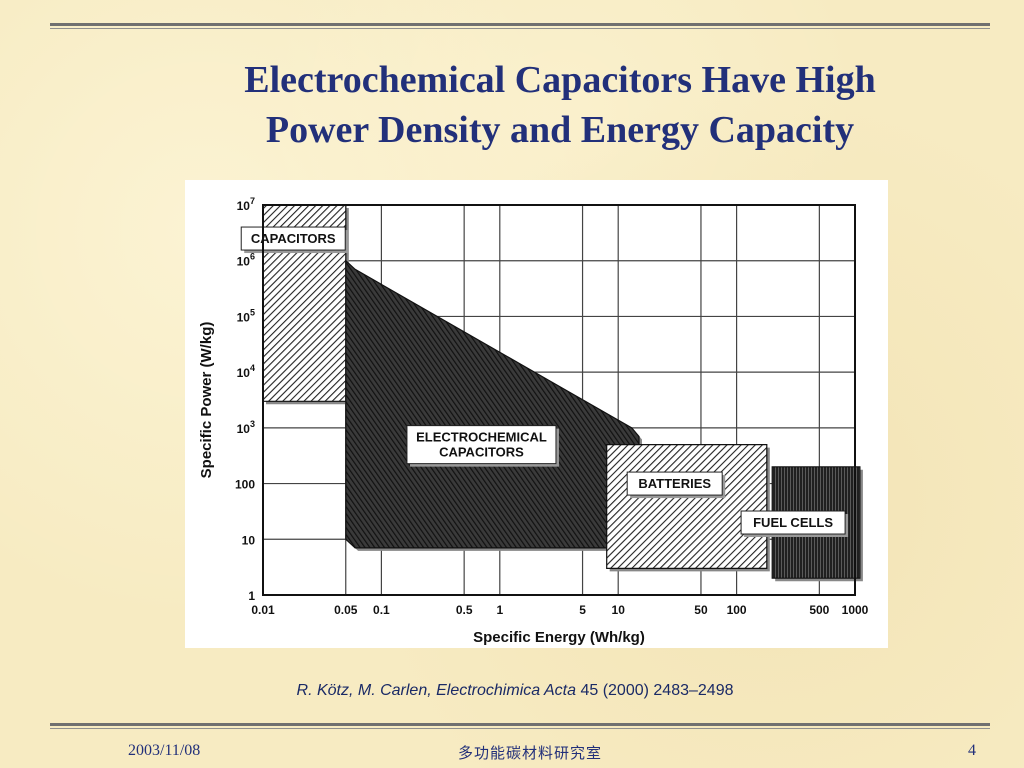 The width and height of the screenshot is (1024, 768). Describe the element at coordinates (481, 437) in the screenshot. I see `electrochemical-capacitors-label-text: ELECTROCHEMICAL` at that location.